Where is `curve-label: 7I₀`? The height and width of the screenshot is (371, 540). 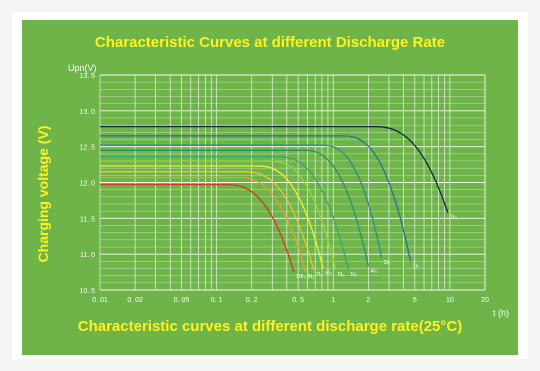 curve-label: 7I₀ is located at coordinates (319, 275).